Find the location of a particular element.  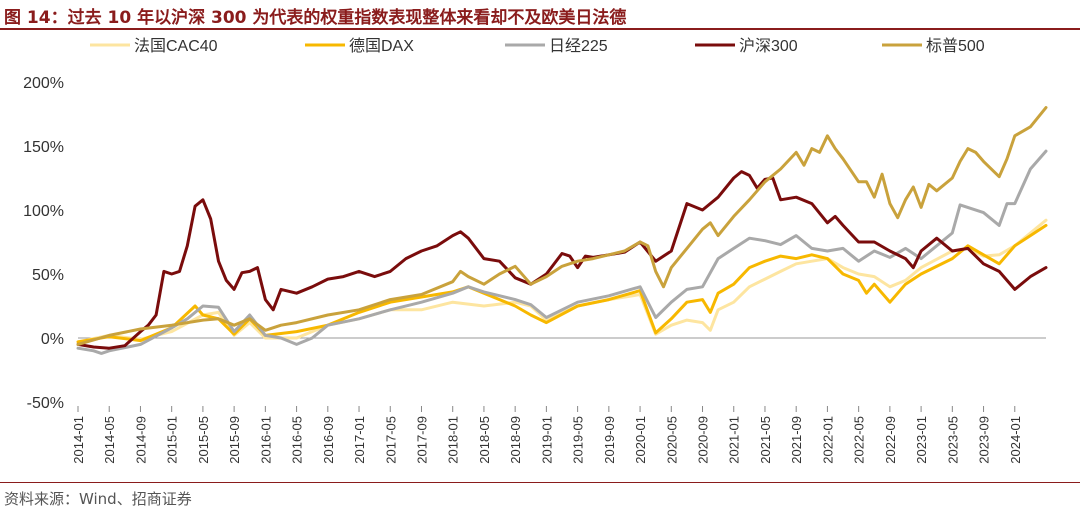

x-tick-label: 2014-01 is located at coordinates (78, 440).